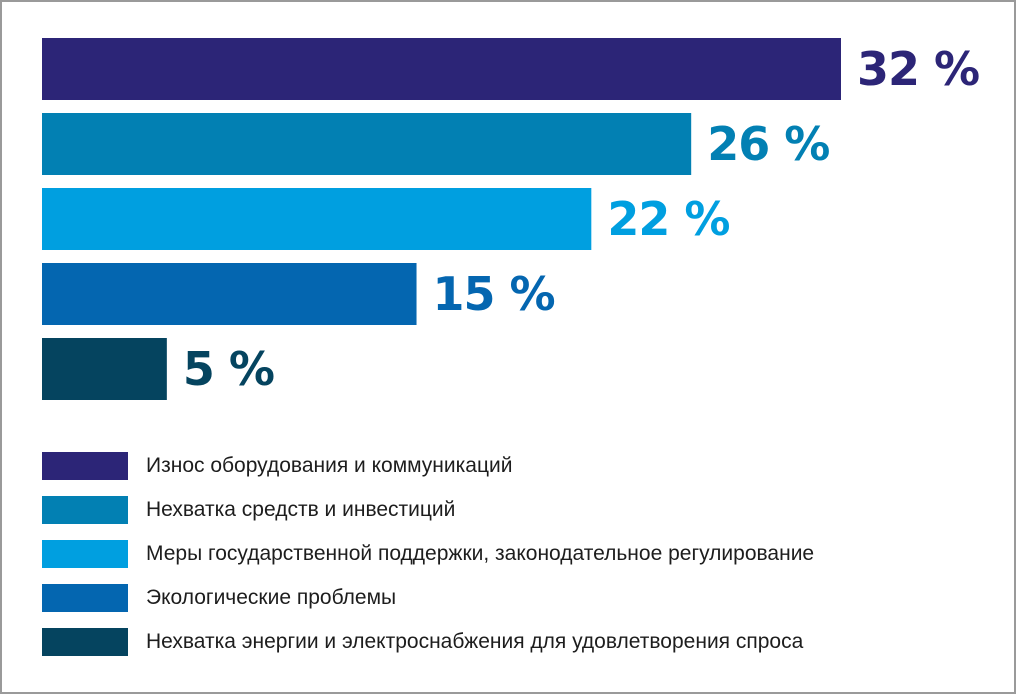 This screenshot has height=694, width=1016. What do you see at coordinates (768, 144) in the screenshot?
I see `bar-value-label-2: 26 %` at bounding box center [768, 144].